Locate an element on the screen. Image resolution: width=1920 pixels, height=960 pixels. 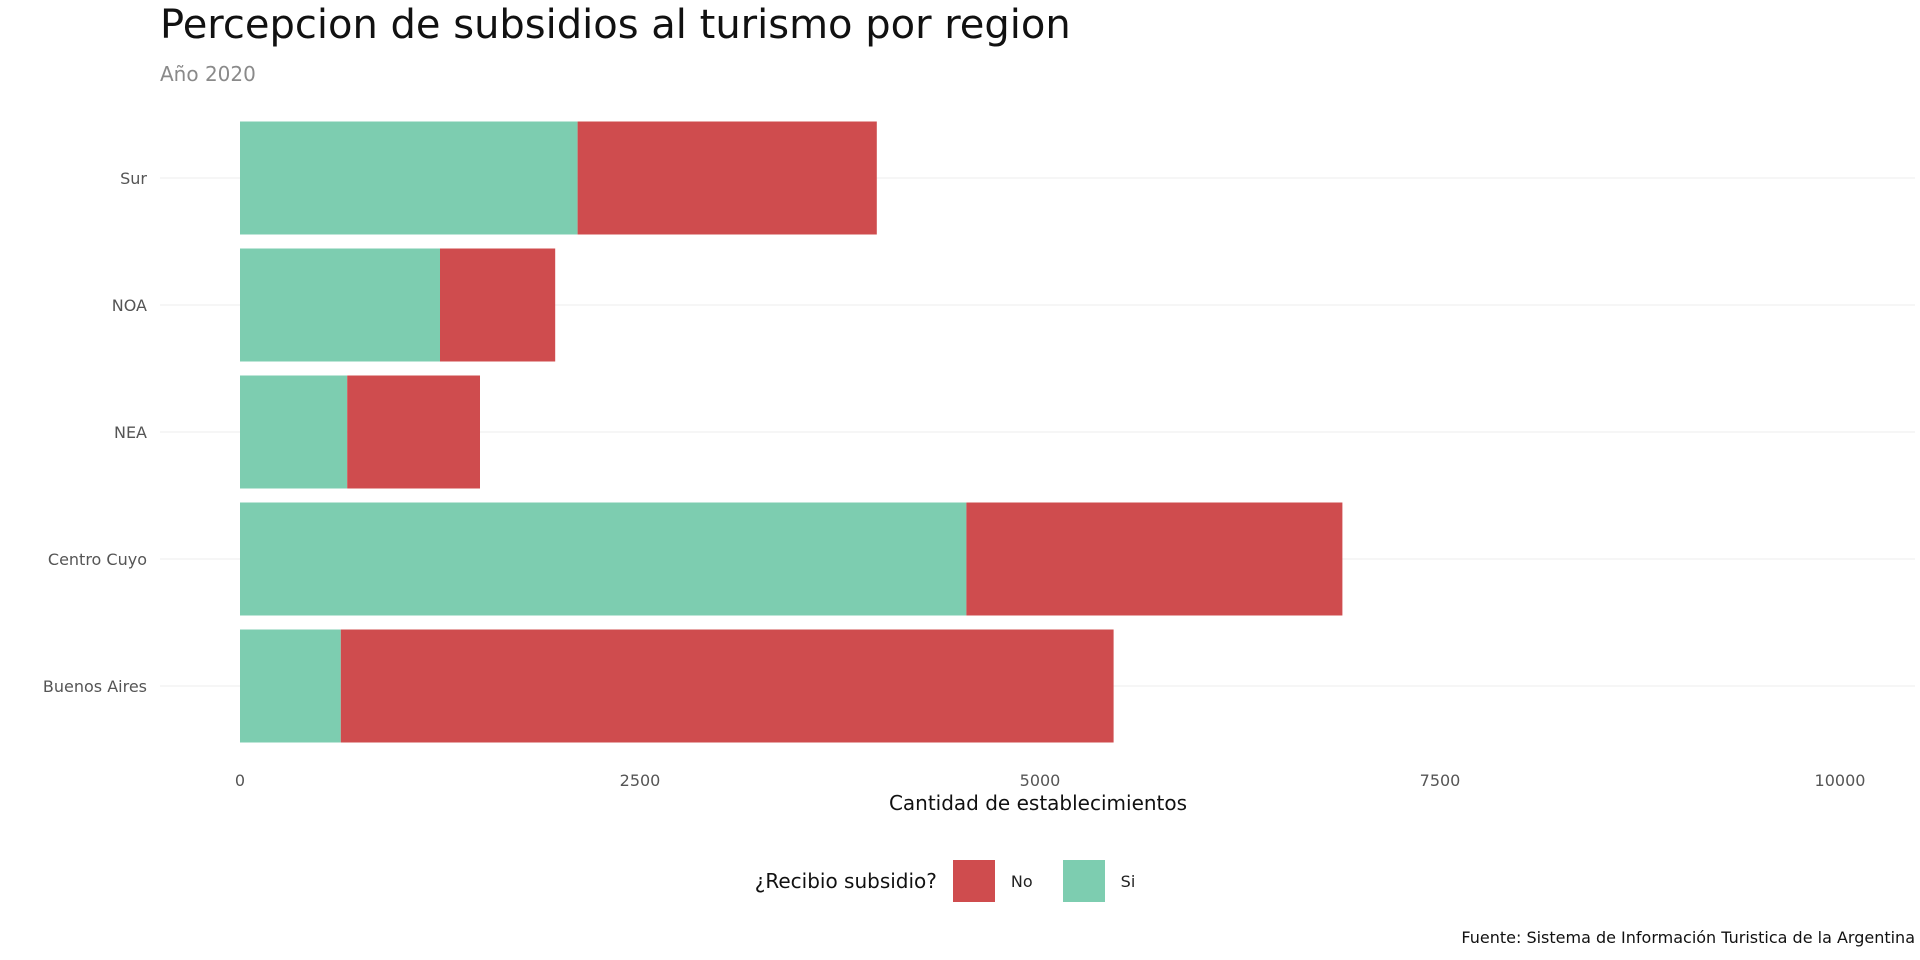
y-tick-label-nea: NEA is located at coordinates (130, 432).